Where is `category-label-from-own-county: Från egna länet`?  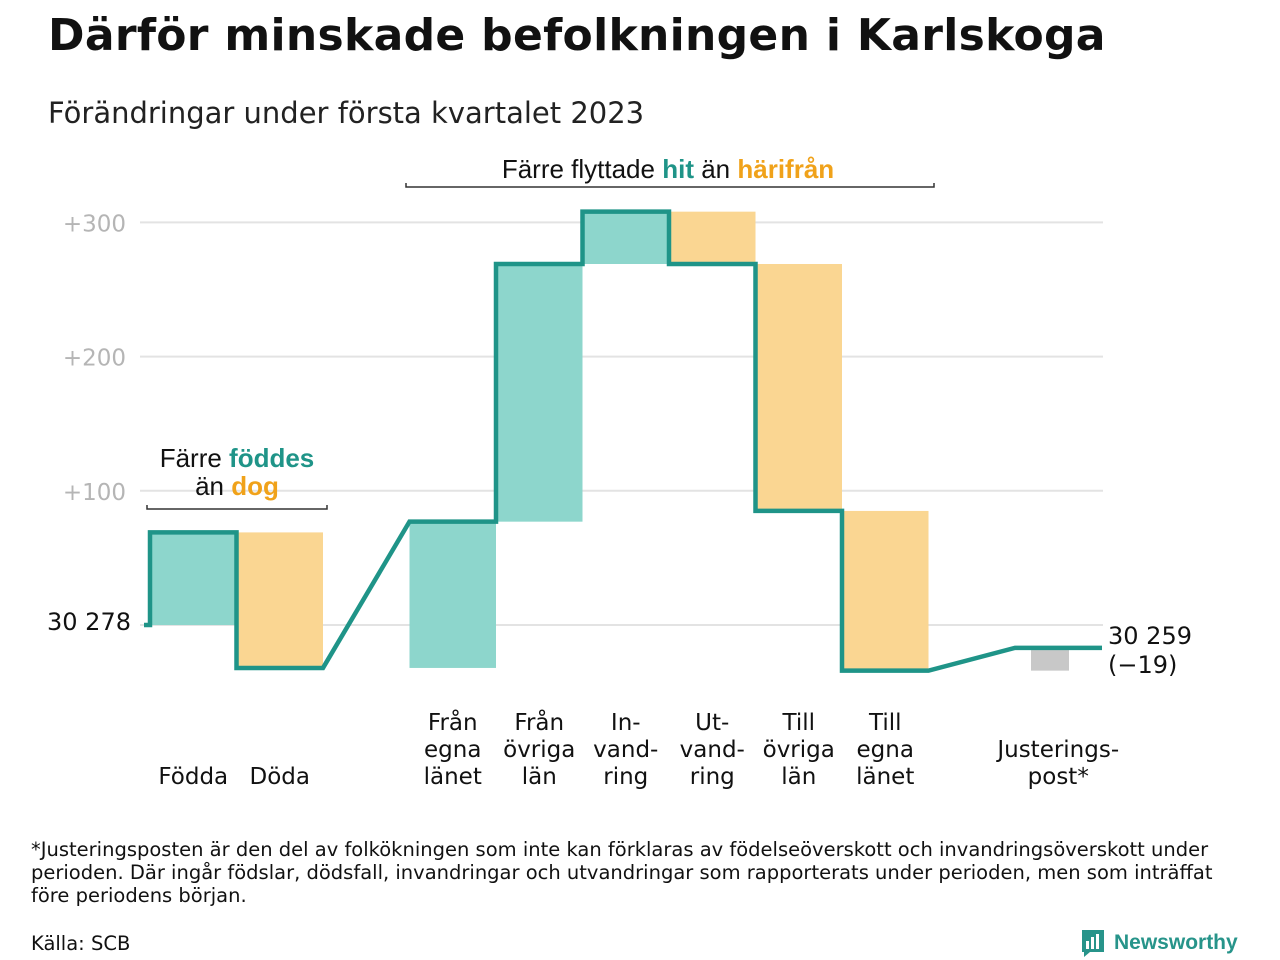
category-label-from-own-county: Från egna länet is located at coordinates (453, 749).